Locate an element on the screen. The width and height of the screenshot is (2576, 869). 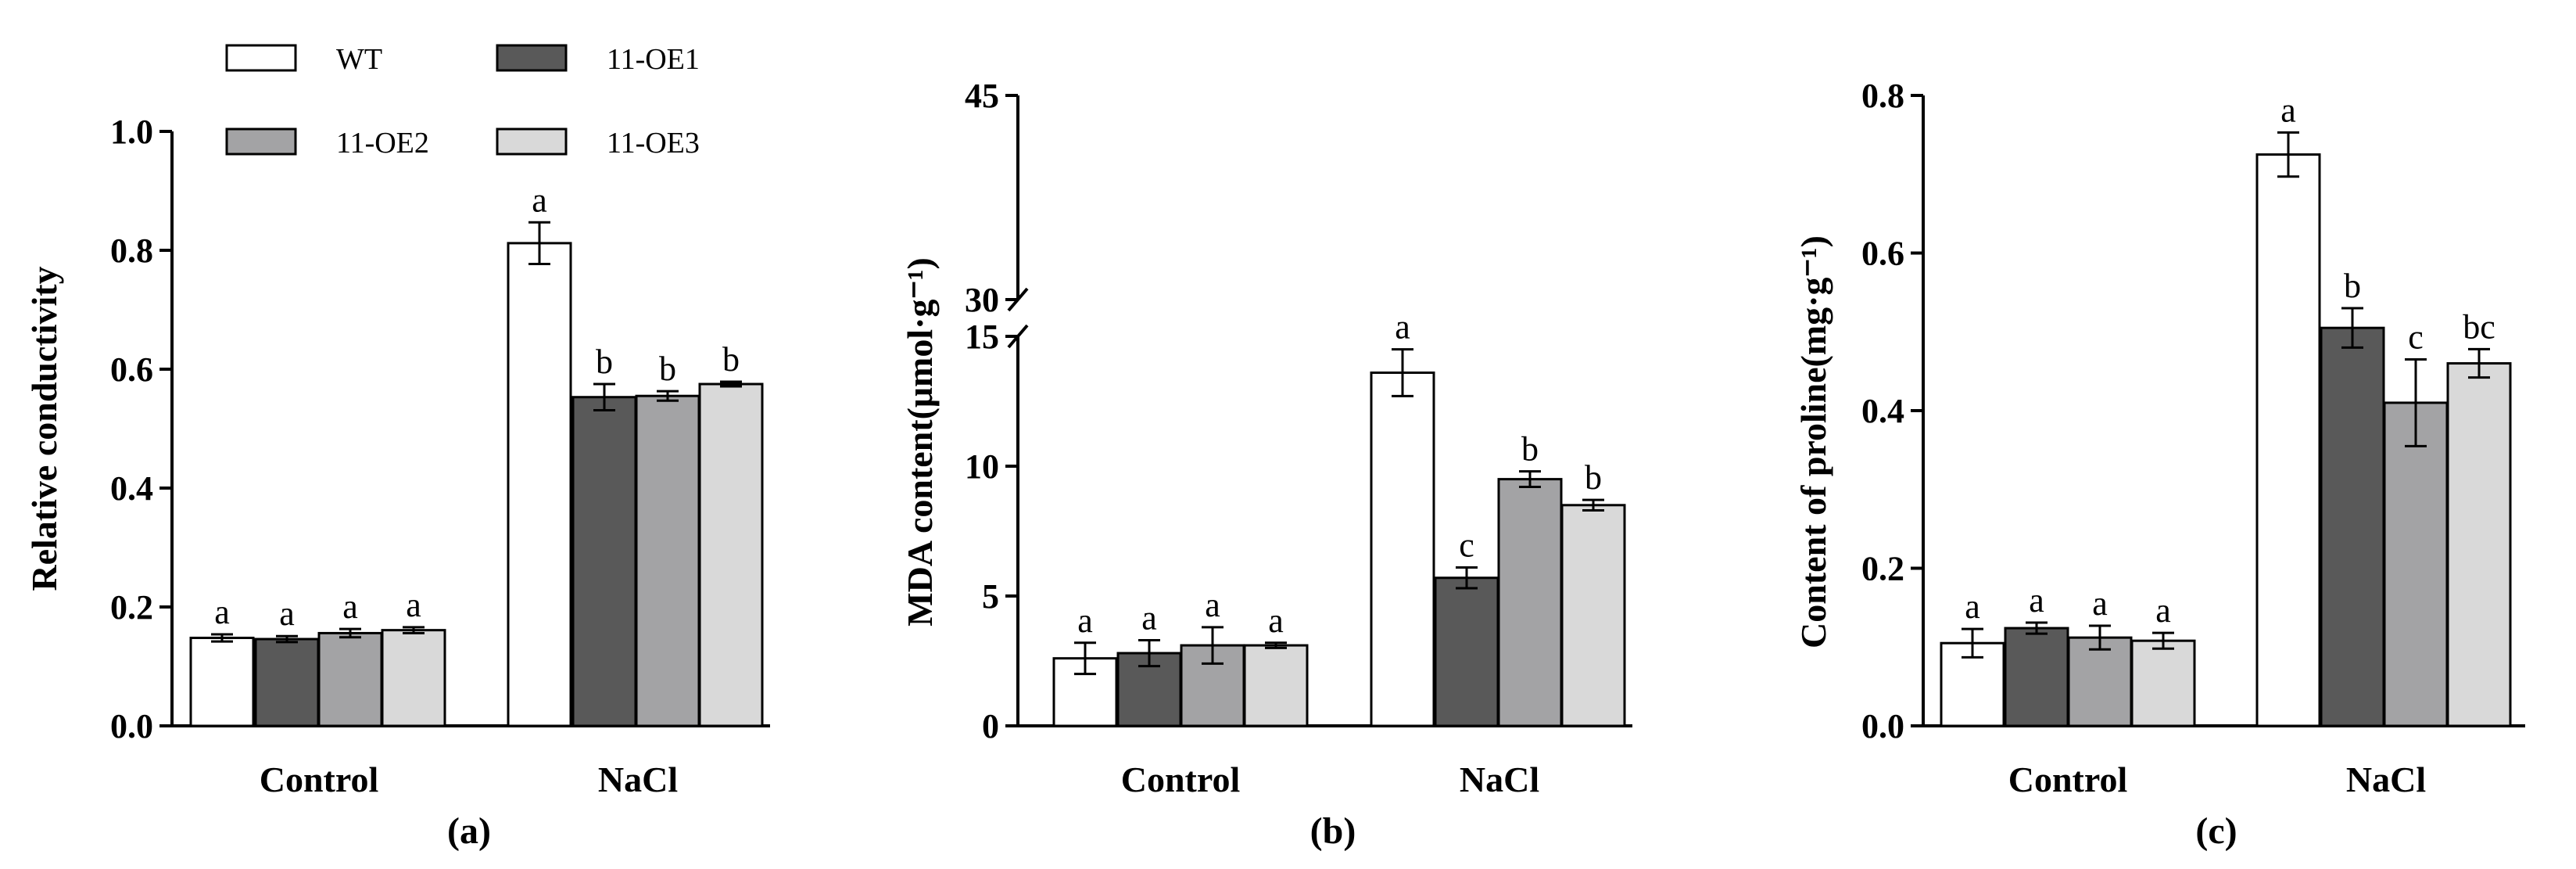
legend-label: 11-OE3 is located at coordinates (653, 143).